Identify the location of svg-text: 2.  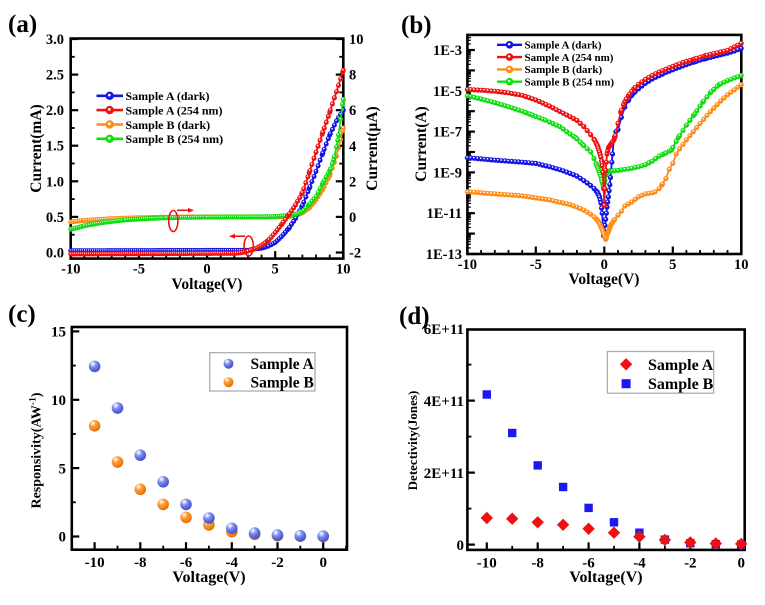
(352, 182).